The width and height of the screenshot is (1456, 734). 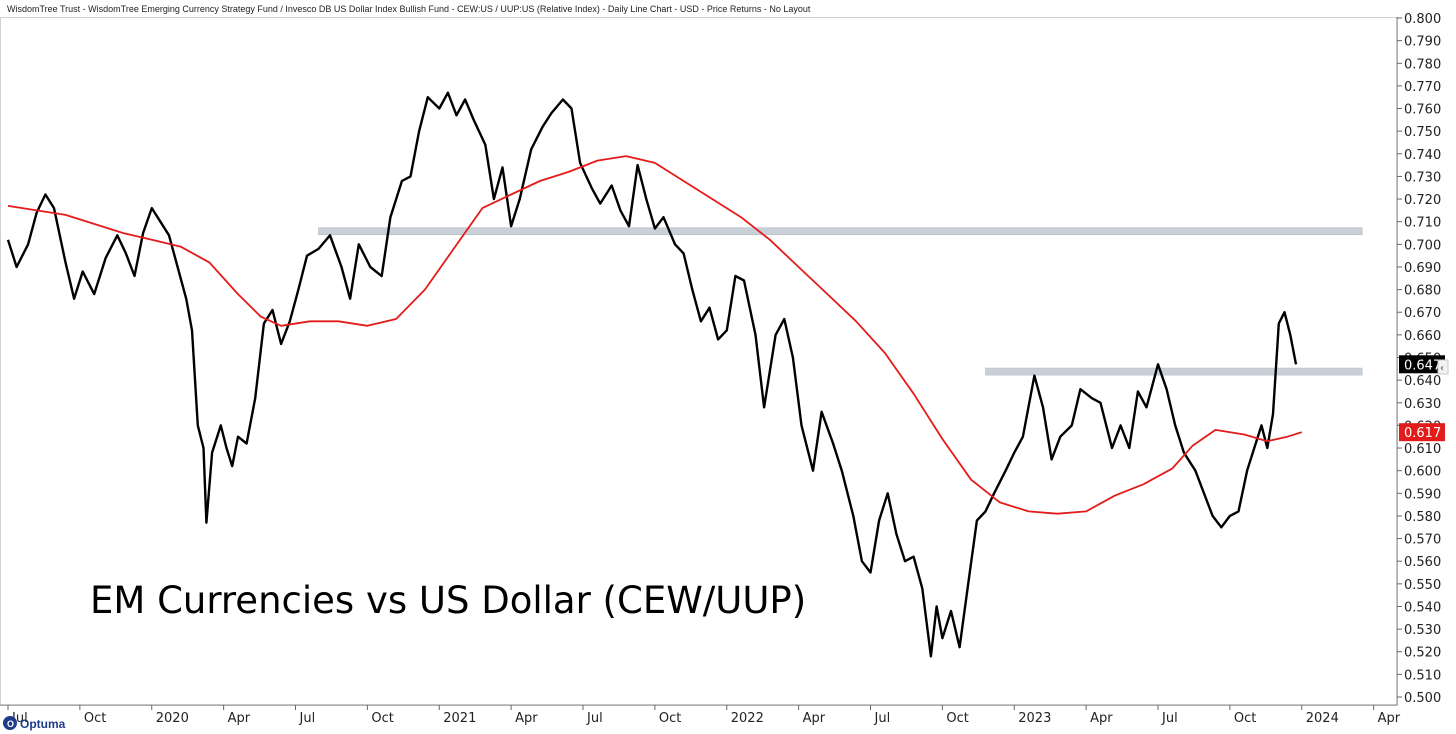 I want to click on y-tick-label: 0.690, so click(x=1422, y=268).